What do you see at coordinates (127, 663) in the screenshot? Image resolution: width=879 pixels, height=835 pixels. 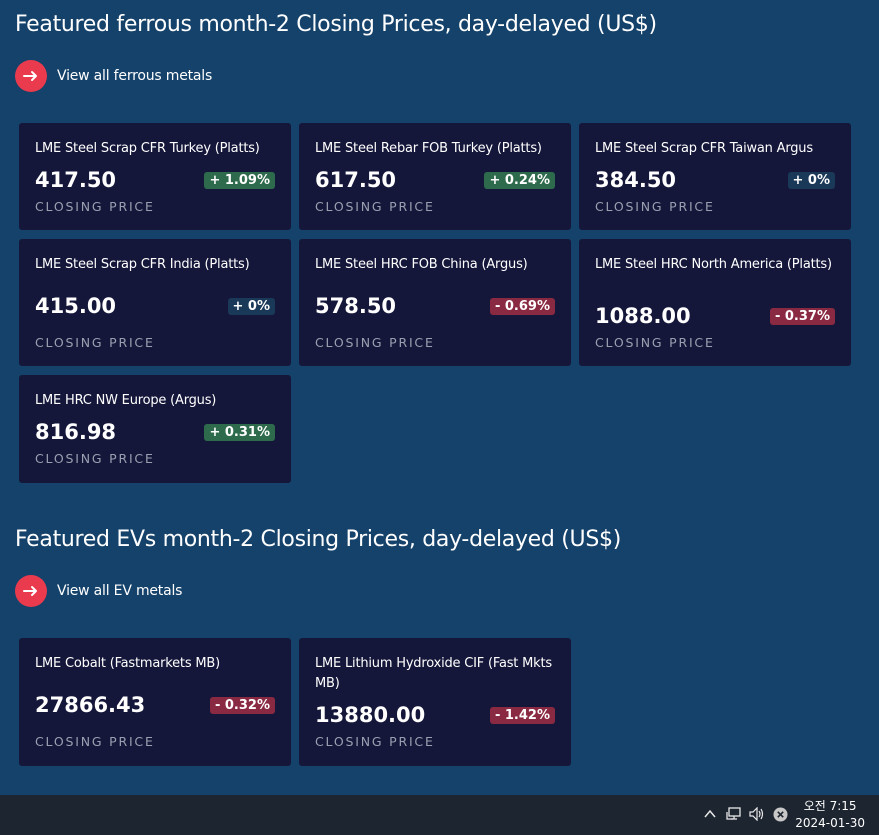 I see `card-title: LME Cobalt (Fastmarkets MB)` at bounding box center [127, 663].